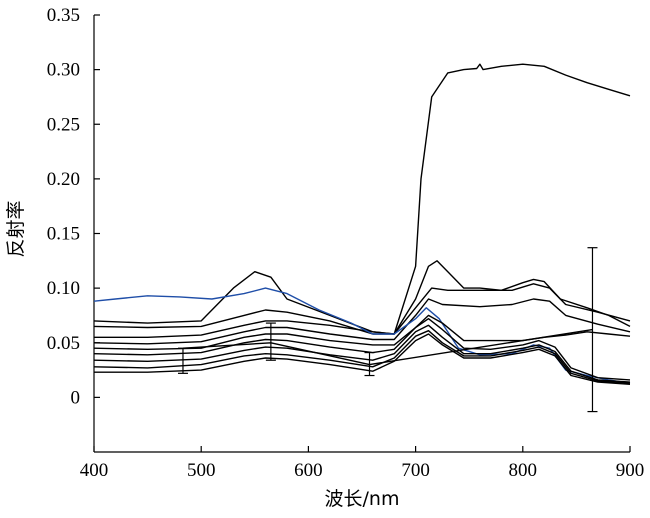  Describe the element at coordinates (201, 470) in the screenshot. I see `x-tick-label: 500` at that location.